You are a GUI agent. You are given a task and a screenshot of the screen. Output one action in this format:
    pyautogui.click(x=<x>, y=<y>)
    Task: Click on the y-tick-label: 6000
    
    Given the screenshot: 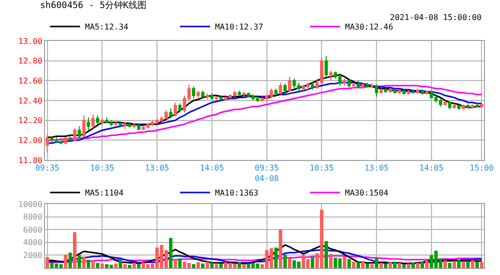 What is the action you would take?
    pyautogui.click(x=33, y=229)
    